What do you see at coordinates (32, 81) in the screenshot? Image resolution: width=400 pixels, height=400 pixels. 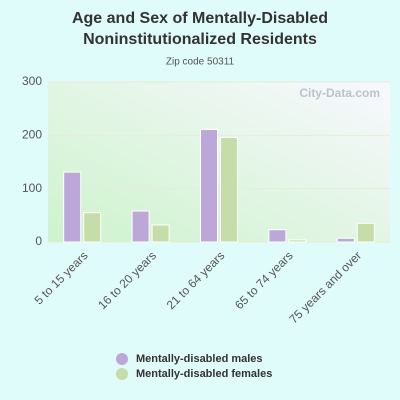 I see `y-tick-label: 300` at bounding box center [32, 81].